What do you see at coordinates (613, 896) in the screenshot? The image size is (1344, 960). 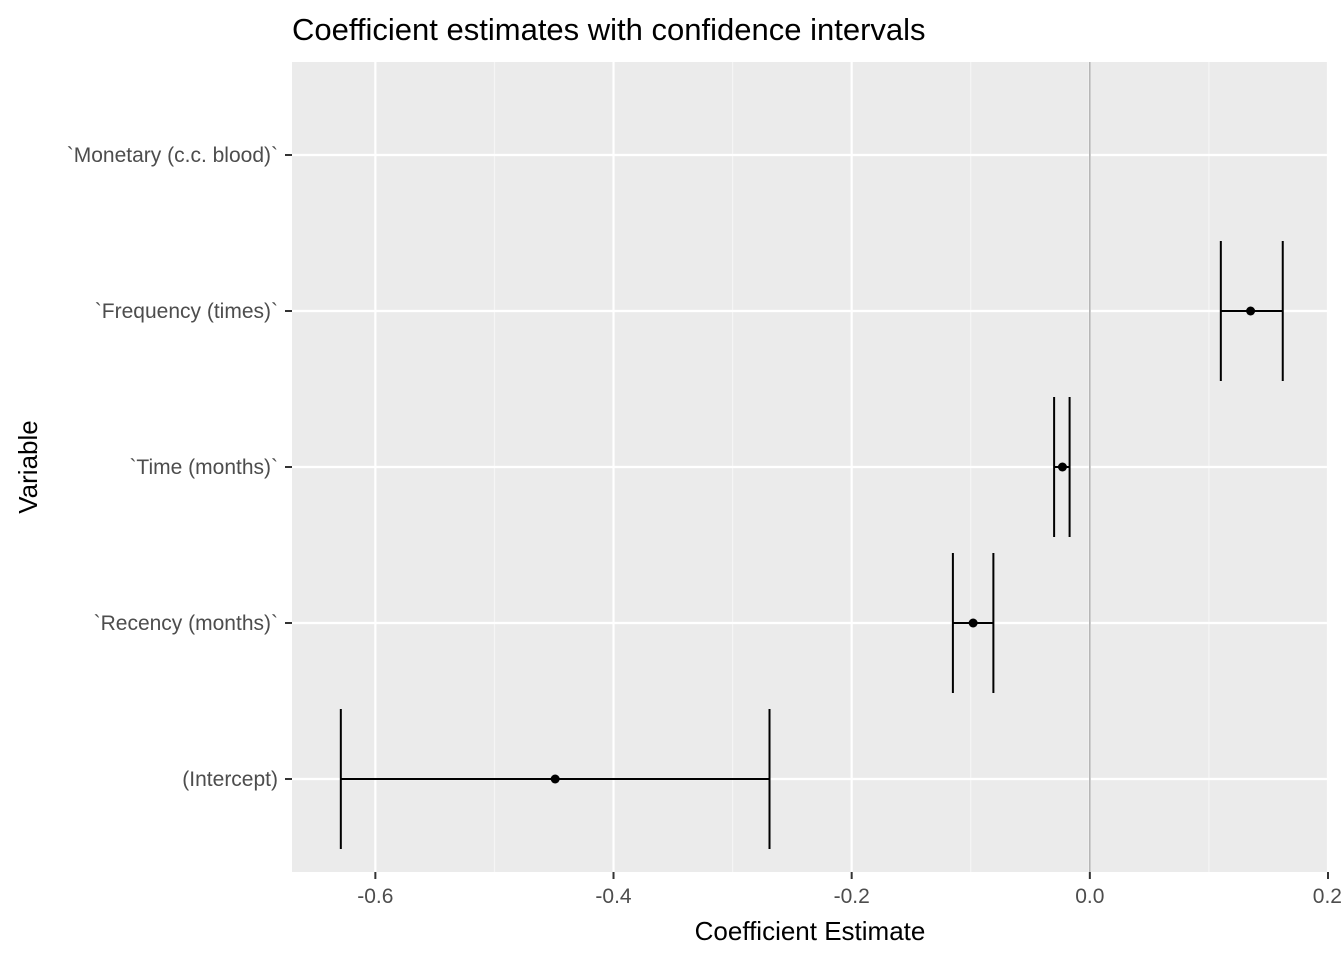 I see `x-tick-label: -0.4` at bounding box center [613, 896].